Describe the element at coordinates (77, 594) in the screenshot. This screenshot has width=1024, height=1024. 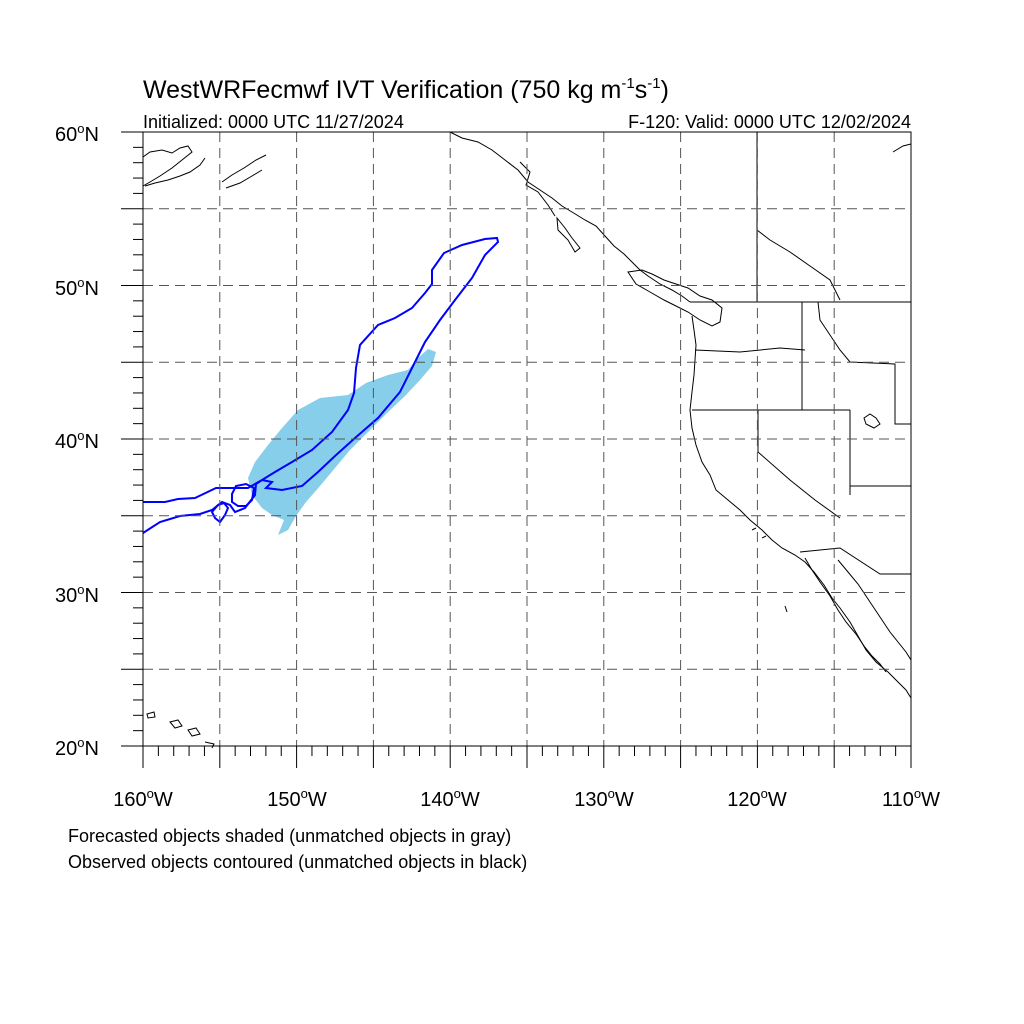
I see `lat-label-30: 30oN` at that location.